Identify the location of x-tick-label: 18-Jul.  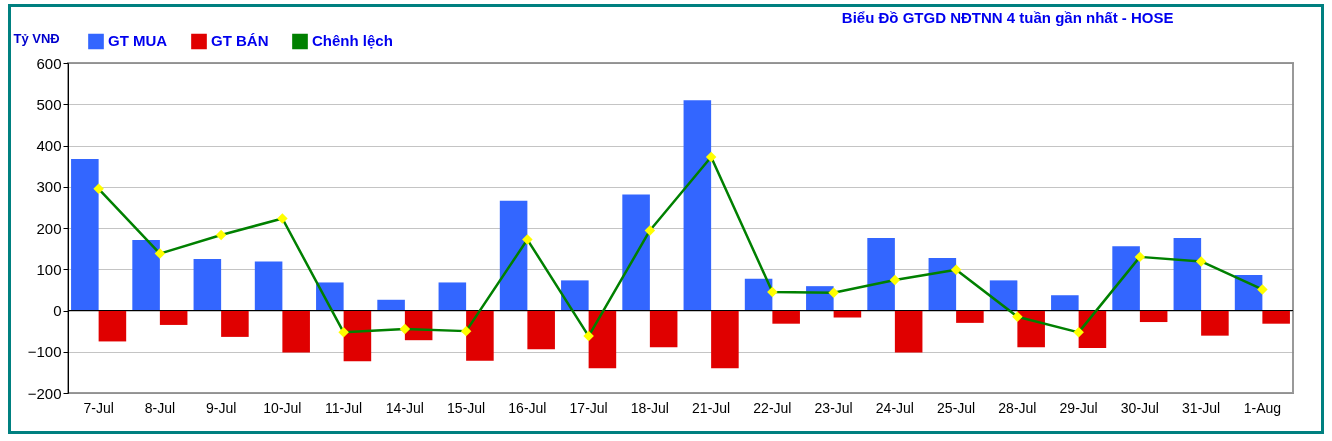
(649, 407).